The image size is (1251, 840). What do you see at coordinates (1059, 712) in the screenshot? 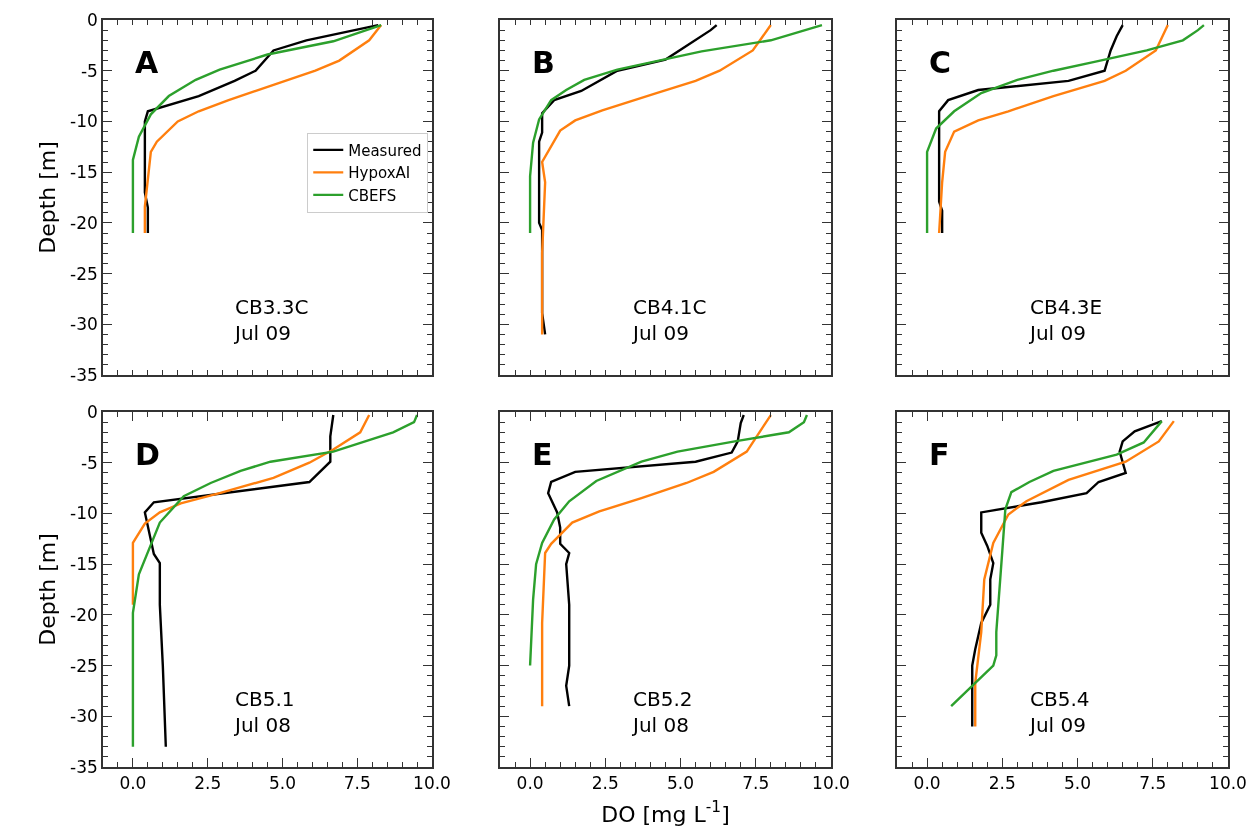
I see `annotation: CB5.4 Jul 09` at bounding box center [1059, 712].